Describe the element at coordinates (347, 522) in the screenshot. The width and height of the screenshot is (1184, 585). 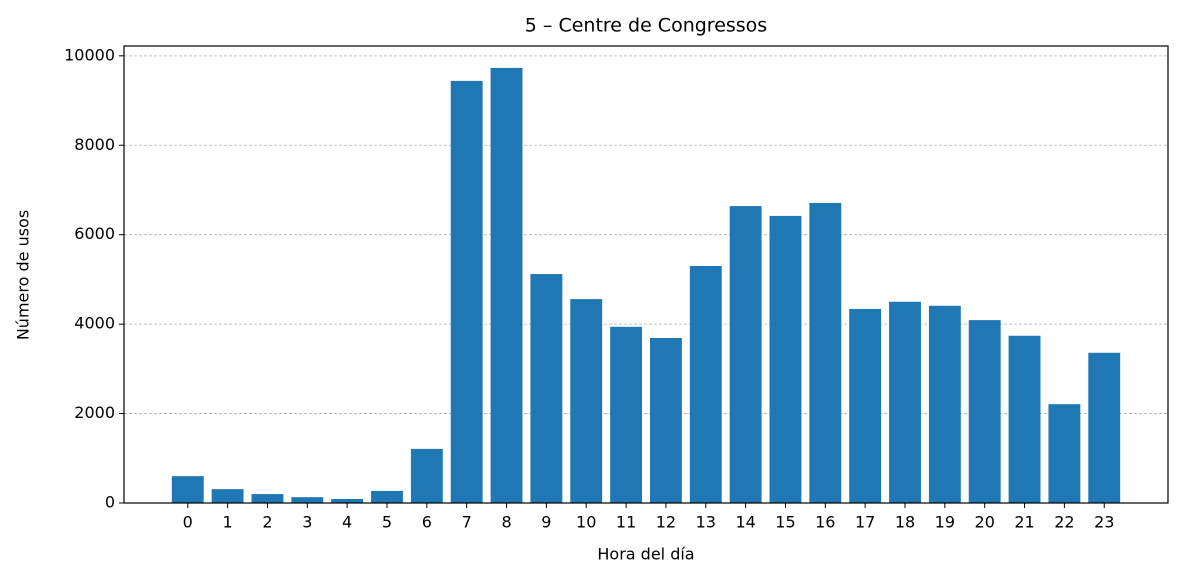
I see `x-tick-label: 4` at that location.